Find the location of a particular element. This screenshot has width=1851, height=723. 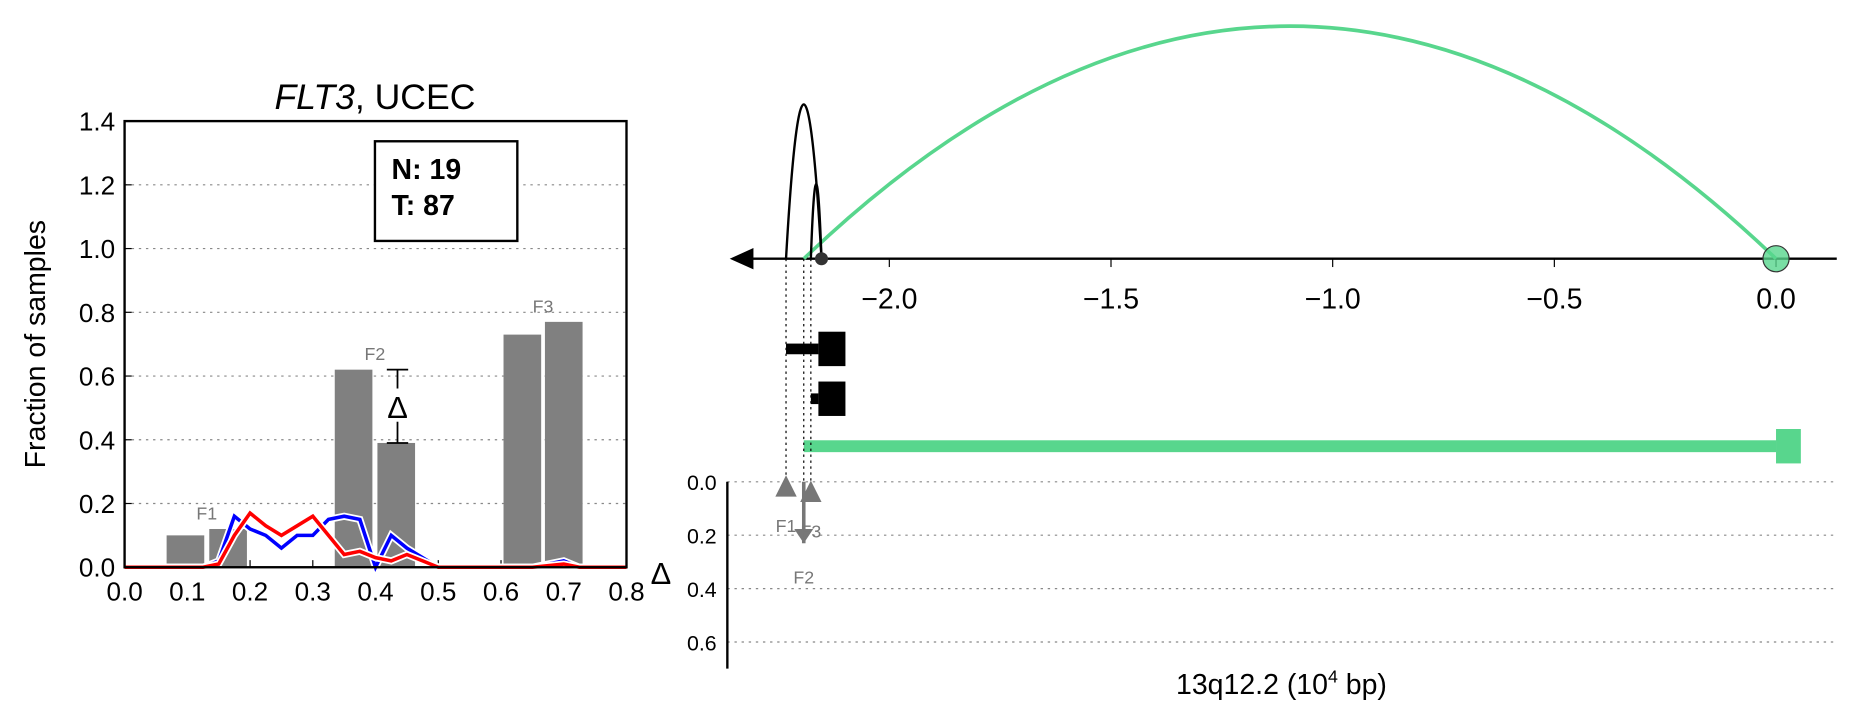

legend-text: N: 19 is located at coordinates (427, 170).